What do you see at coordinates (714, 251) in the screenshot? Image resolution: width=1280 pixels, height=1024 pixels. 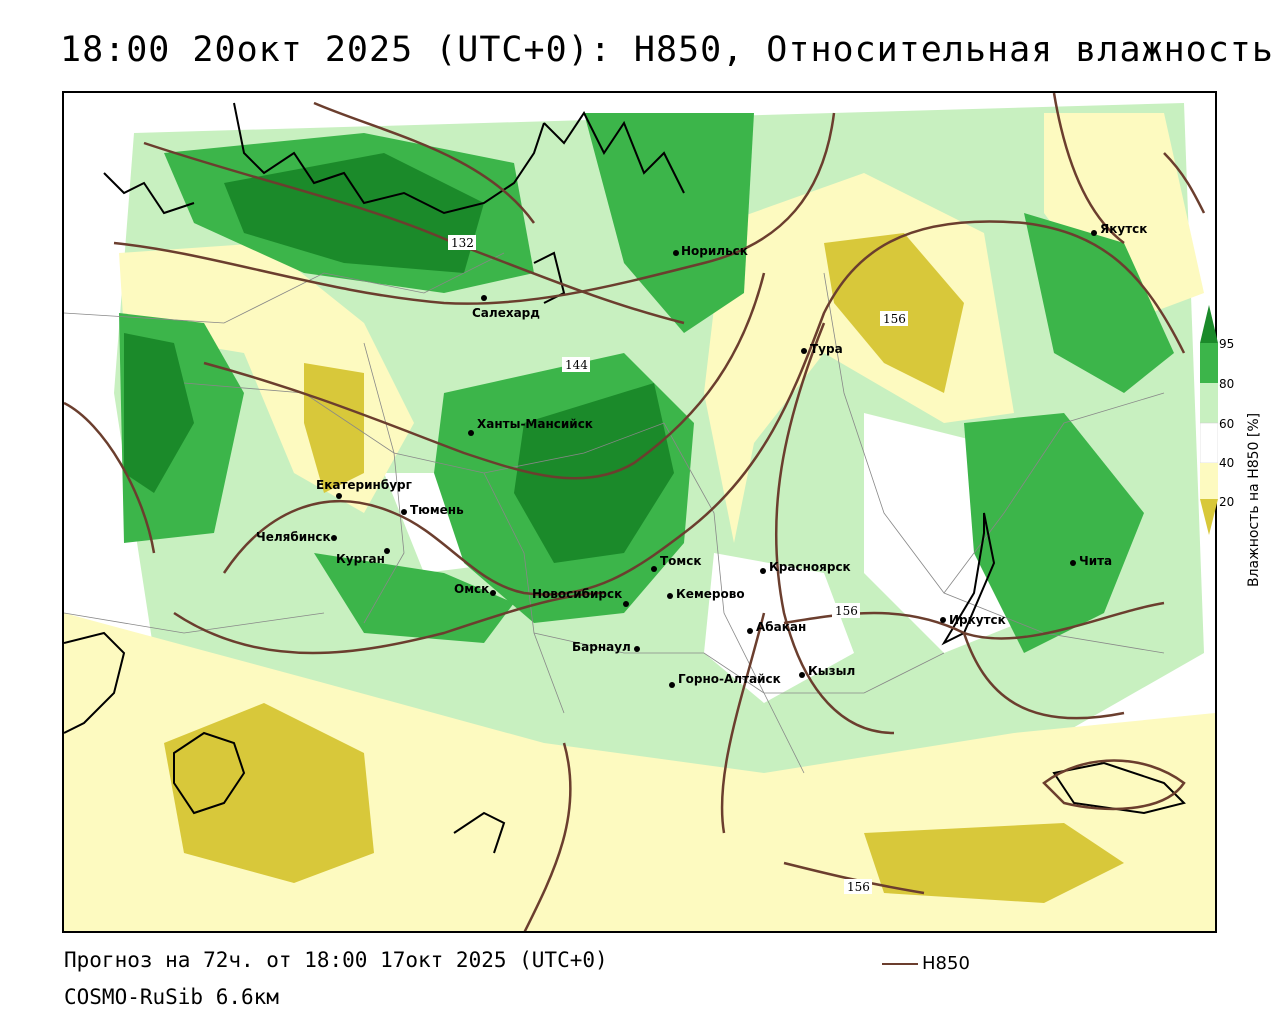 I see `svg-text: Норильск` at bounding box center [714, 251].